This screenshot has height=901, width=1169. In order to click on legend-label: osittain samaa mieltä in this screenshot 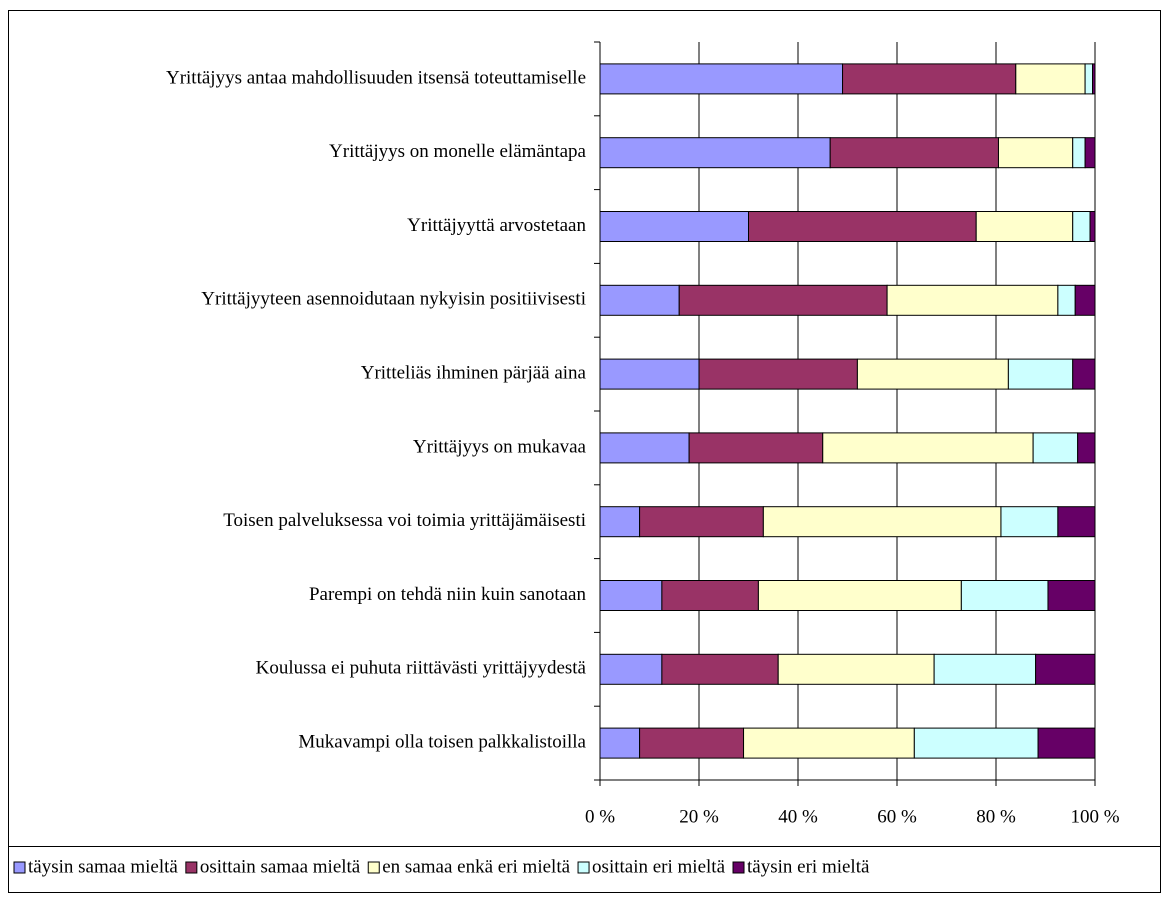, I will do `click(280, 866)`.